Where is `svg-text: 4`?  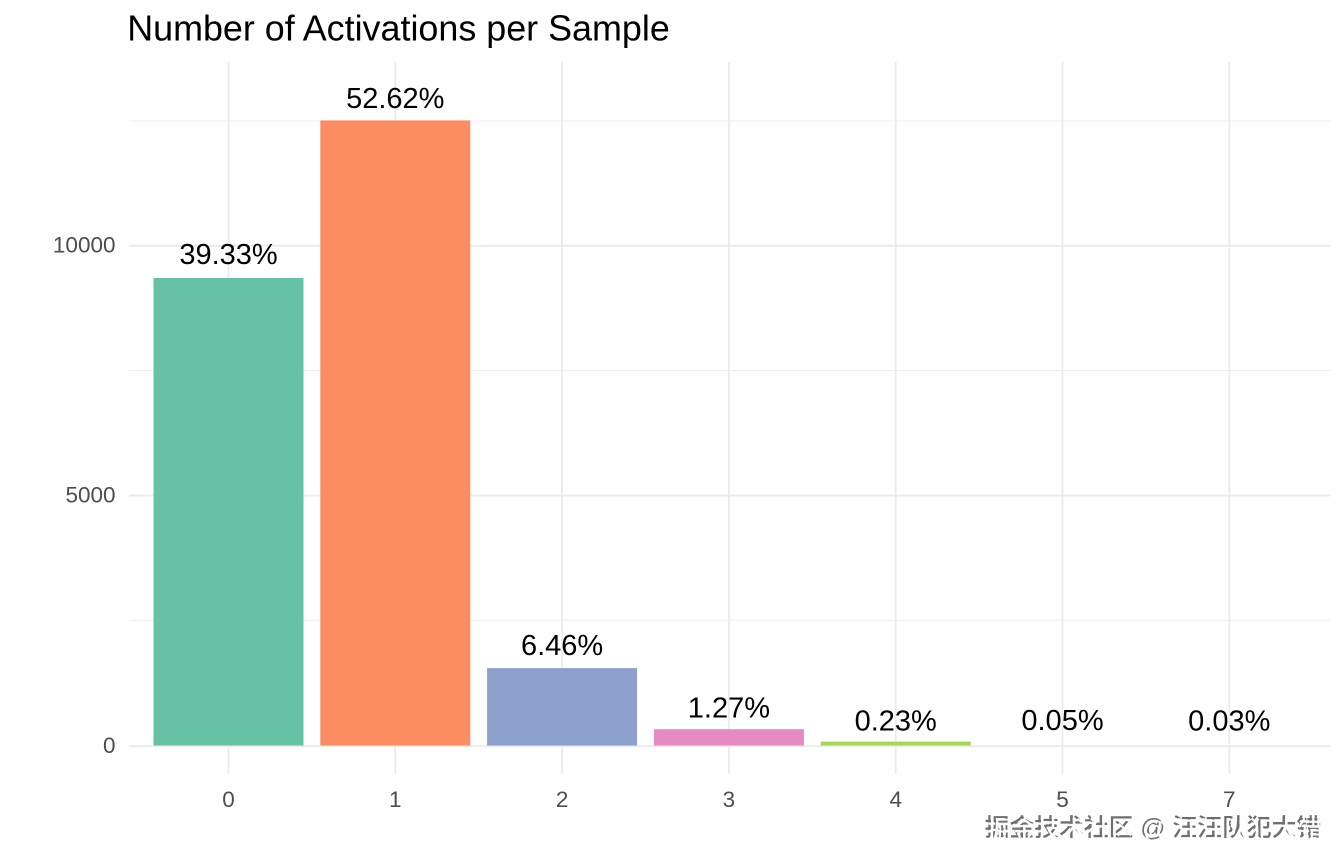 svg-text: 4 is located at coordinates (895, 799).